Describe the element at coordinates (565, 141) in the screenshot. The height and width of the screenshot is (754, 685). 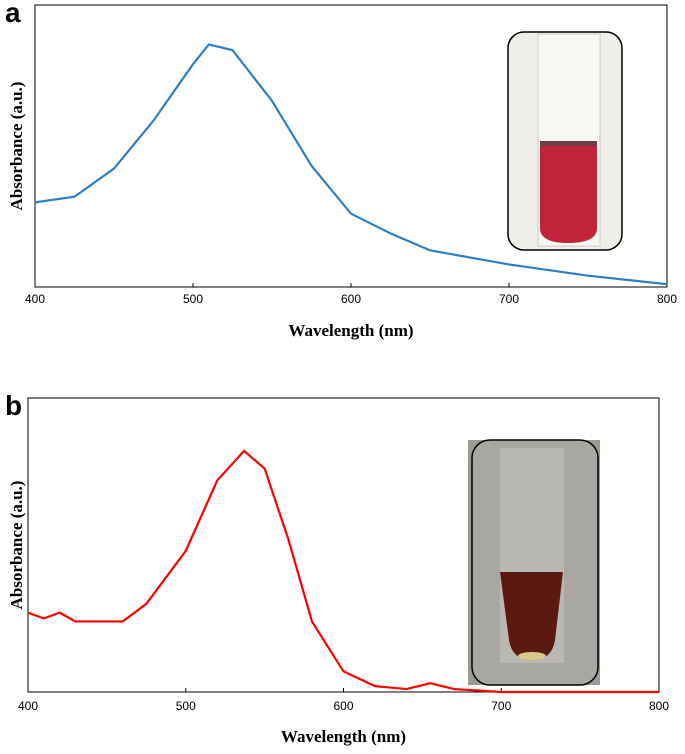
I see `inset-photo-a` at that location.